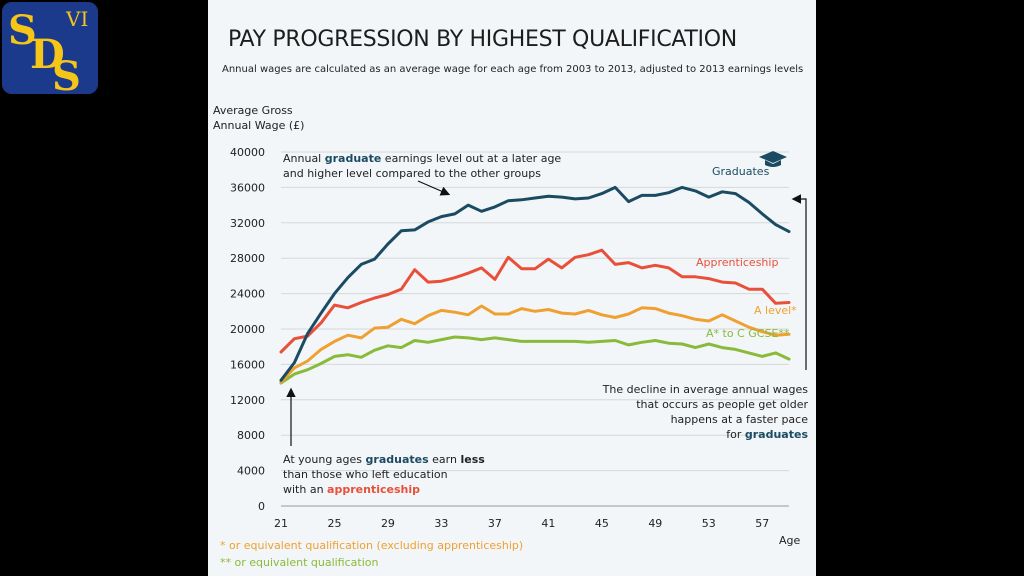  What do you see at coordinates (334, 523) in the screenshot?
I see `x-tick-label: 25` at bounding box center [334, 523].